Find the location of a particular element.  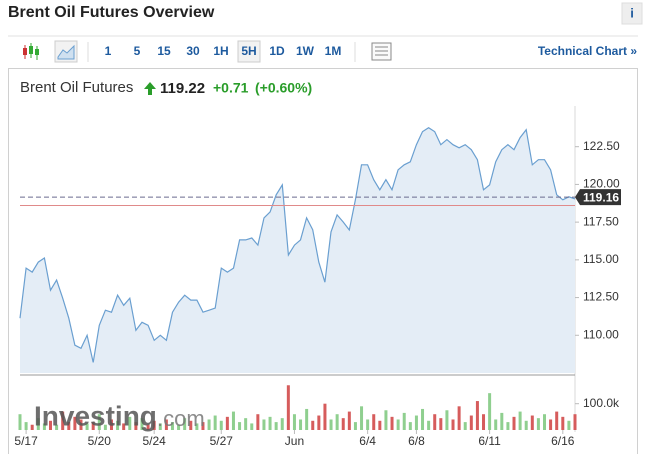

quote-price: 119.22 is located at coordinates (182, 88).